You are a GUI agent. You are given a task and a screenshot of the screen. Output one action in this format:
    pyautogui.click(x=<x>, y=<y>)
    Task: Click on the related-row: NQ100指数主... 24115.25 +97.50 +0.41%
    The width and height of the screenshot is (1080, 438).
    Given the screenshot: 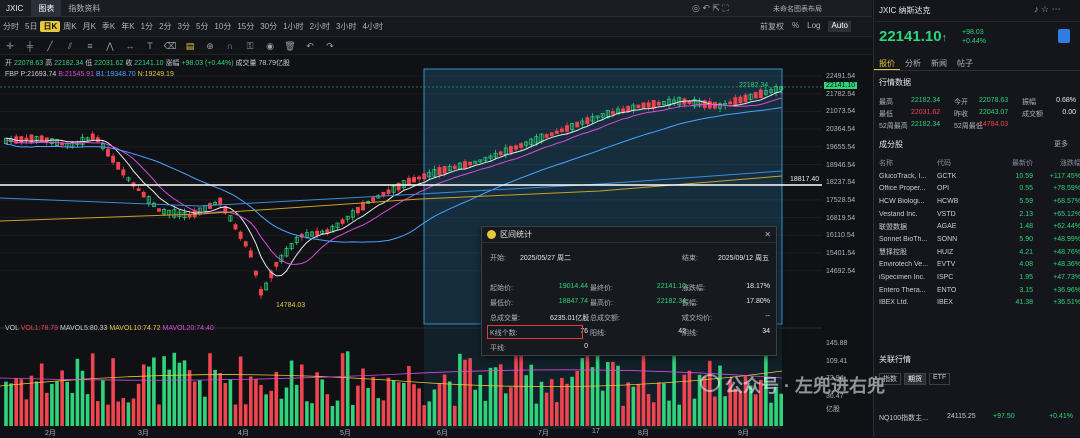 What is the action you would take?
    pyautogui.click(x=976, y=417)
    